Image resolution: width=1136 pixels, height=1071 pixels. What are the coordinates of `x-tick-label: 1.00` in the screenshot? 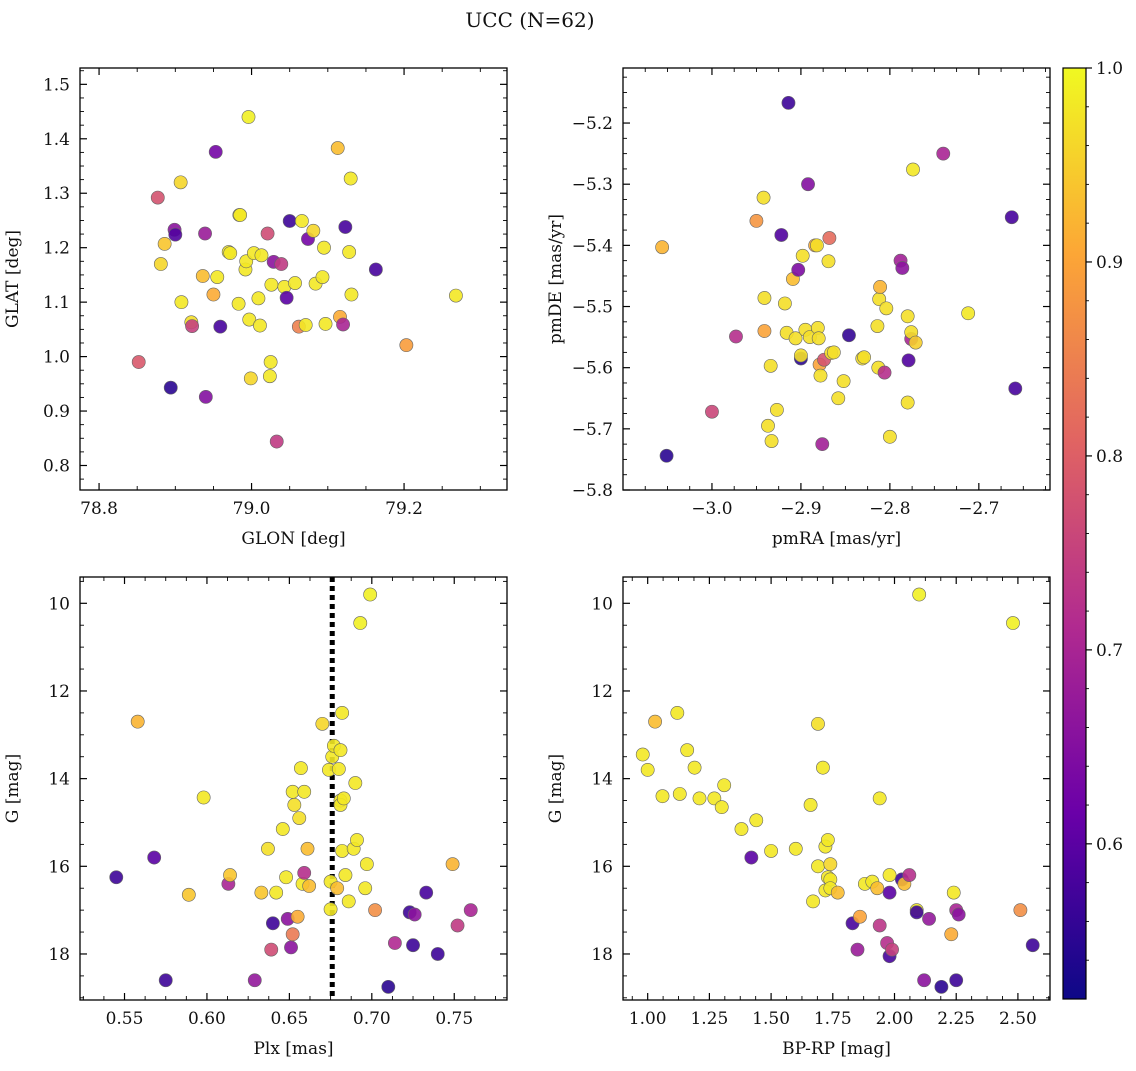 It's located at (648, 1019).